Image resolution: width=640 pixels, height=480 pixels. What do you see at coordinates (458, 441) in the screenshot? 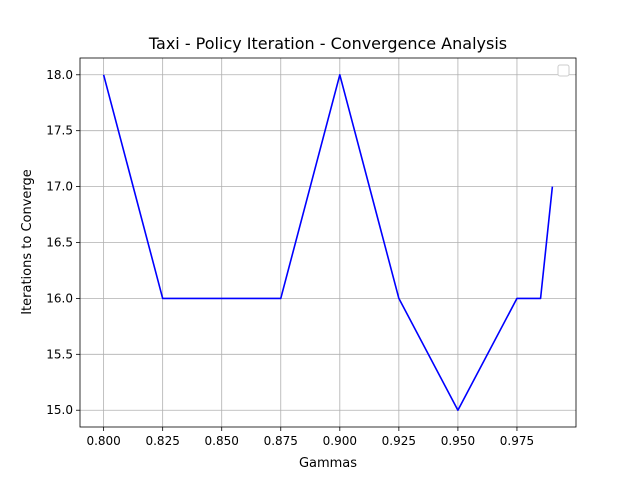
I see `x-tick-label: 0.950` at bounding box center [458, 441].